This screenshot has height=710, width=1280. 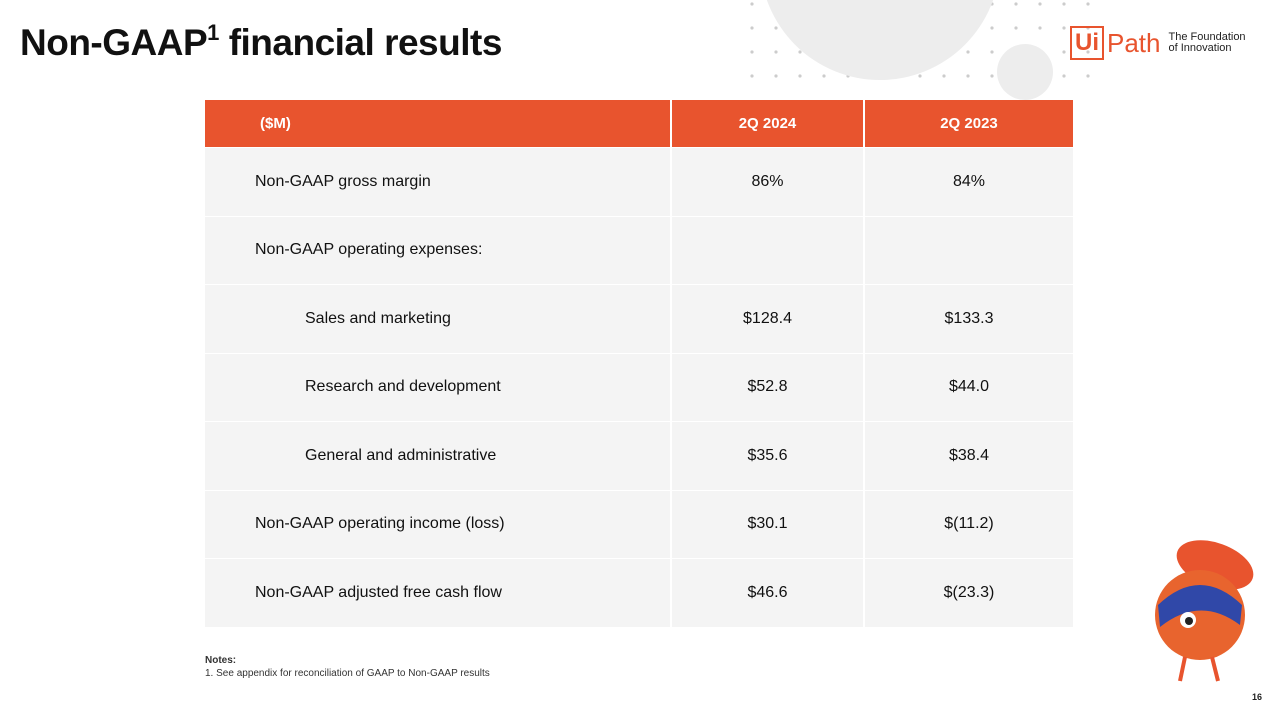 What do you see at coordinates (969, 319) in the screenshot?
I see `value-cell: $133.3` at bounding box center [969, 319].